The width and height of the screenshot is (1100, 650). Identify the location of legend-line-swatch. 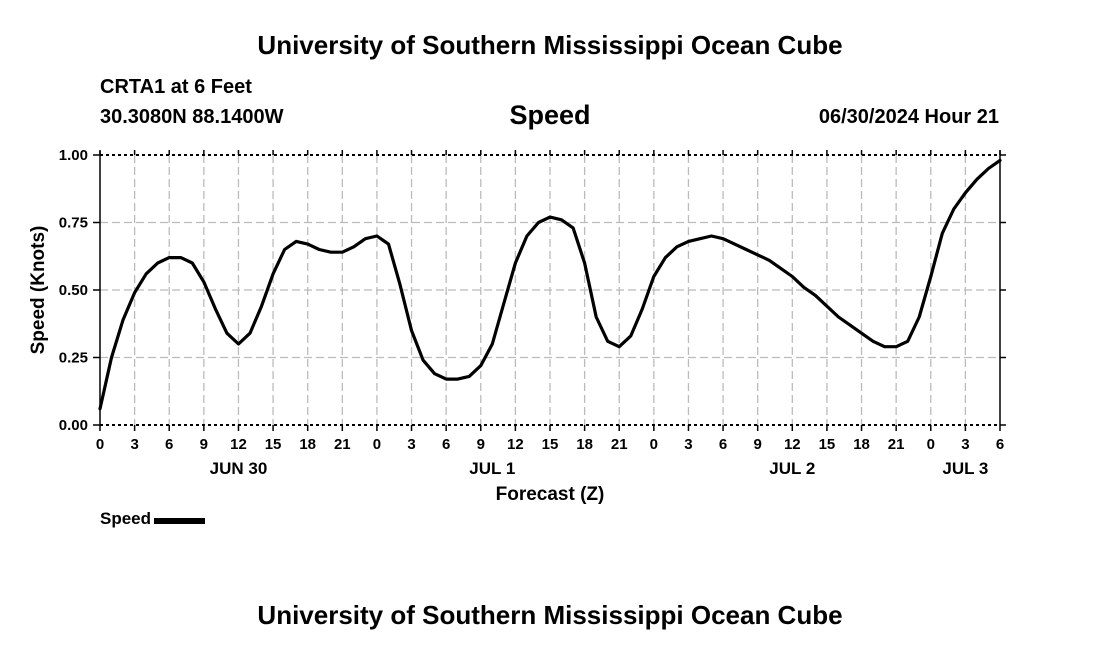
(180, 520).